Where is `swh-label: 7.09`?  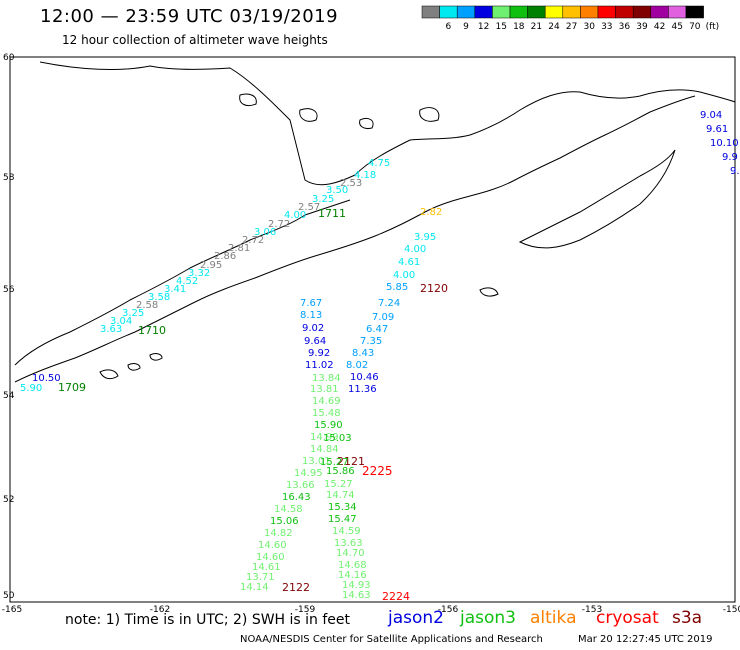
swh-label: 7.09 is located at coordinates (383, 317).